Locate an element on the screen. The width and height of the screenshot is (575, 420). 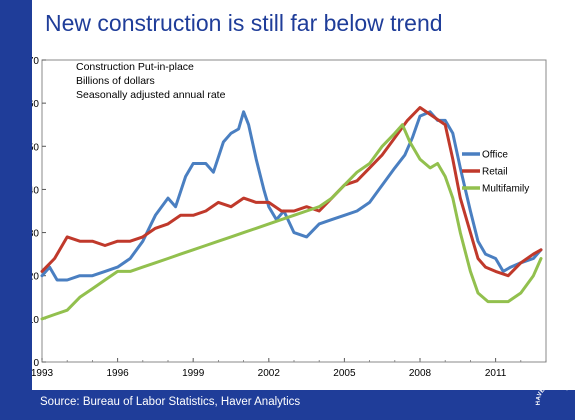
footer-bar is located at coordinates (287, 405).